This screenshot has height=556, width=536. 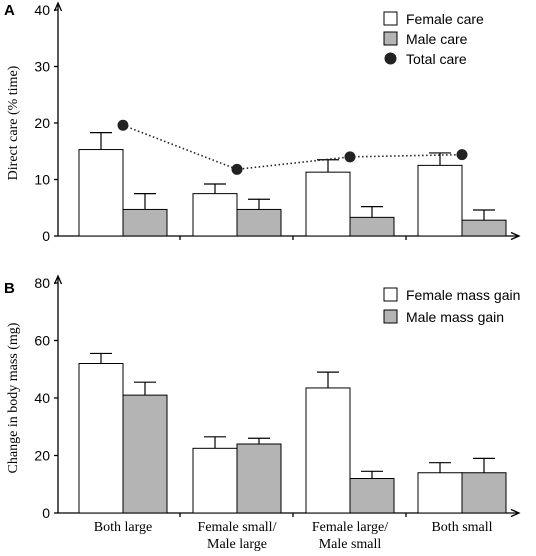 What do you see at coordinates (13, 397) in the screenshot?
I see `y-axis-title: Change in body mass (mg)` at bounding box center [13, 397].